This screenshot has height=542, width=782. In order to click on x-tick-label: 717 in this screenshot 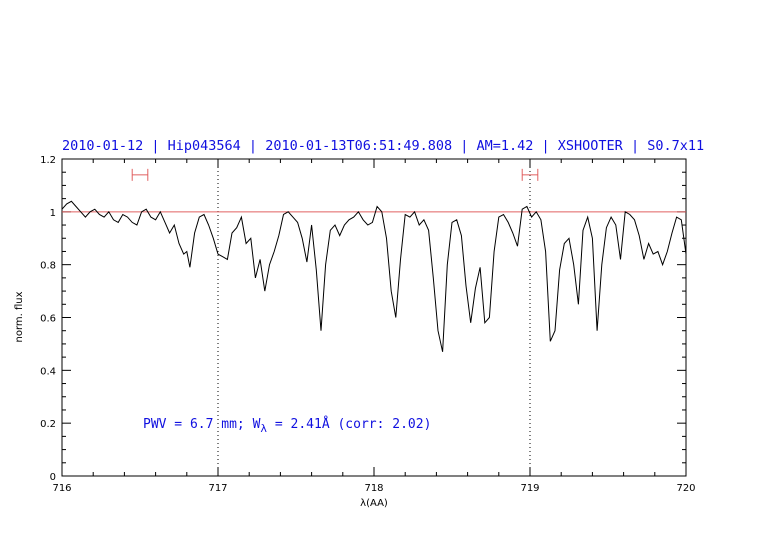, I will do `click(217, 488)`.